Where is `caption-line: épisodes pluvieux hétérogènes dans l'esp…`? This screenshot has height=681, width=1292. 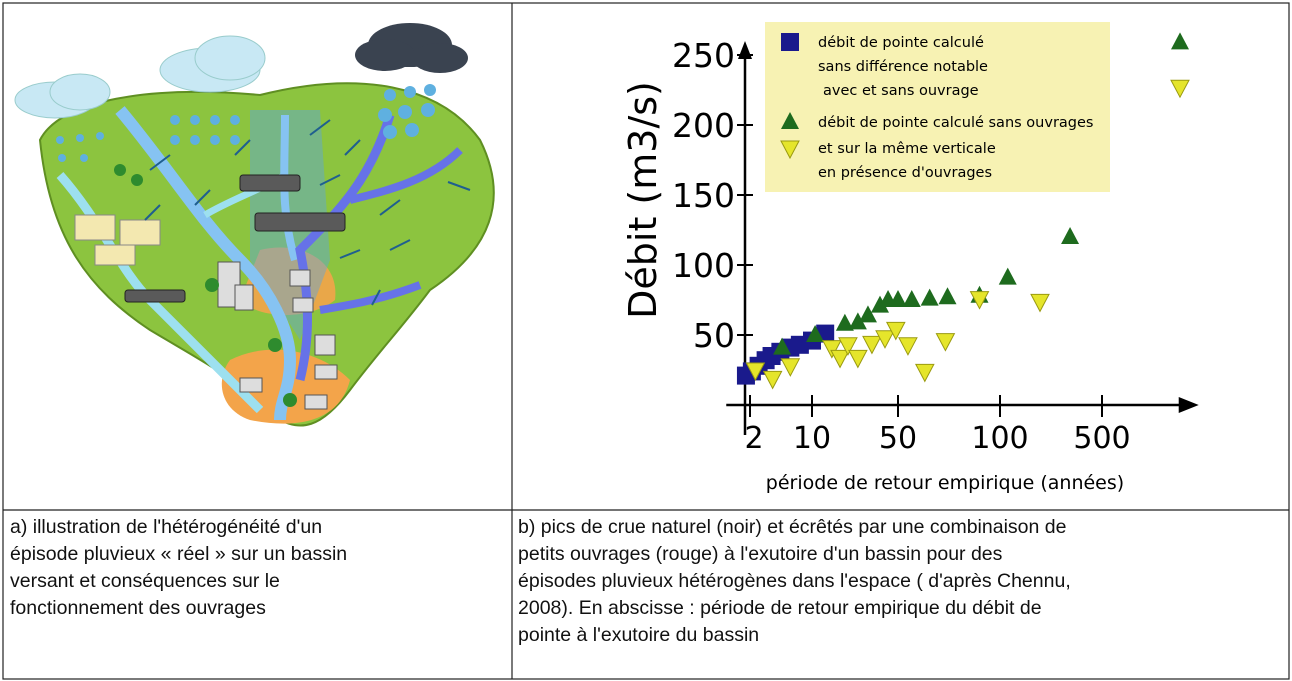 caption-line: épisodes pluvieux hétérogènes dans l'esp… is located at coordinates (794, 581).